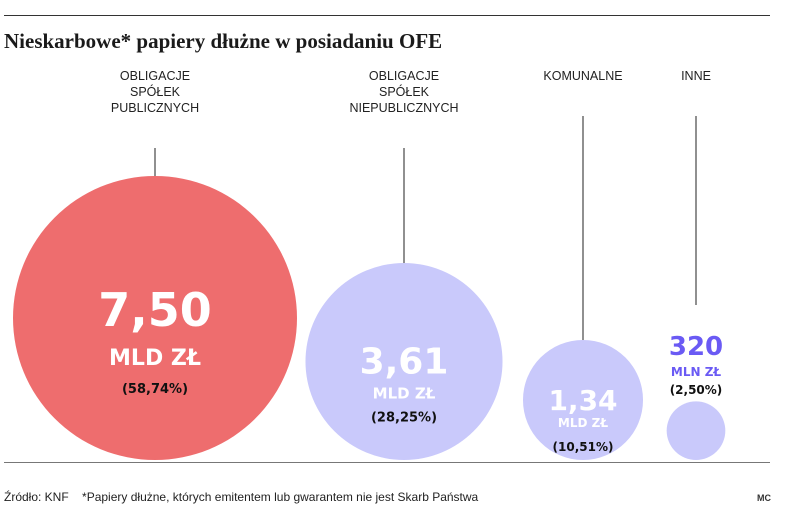 This screenshot has height=518, width=805. Describe the element at coordinates (155, 108) in the screenshot. I see `category-label-series-1: PUBLICZNYCH` at that location.